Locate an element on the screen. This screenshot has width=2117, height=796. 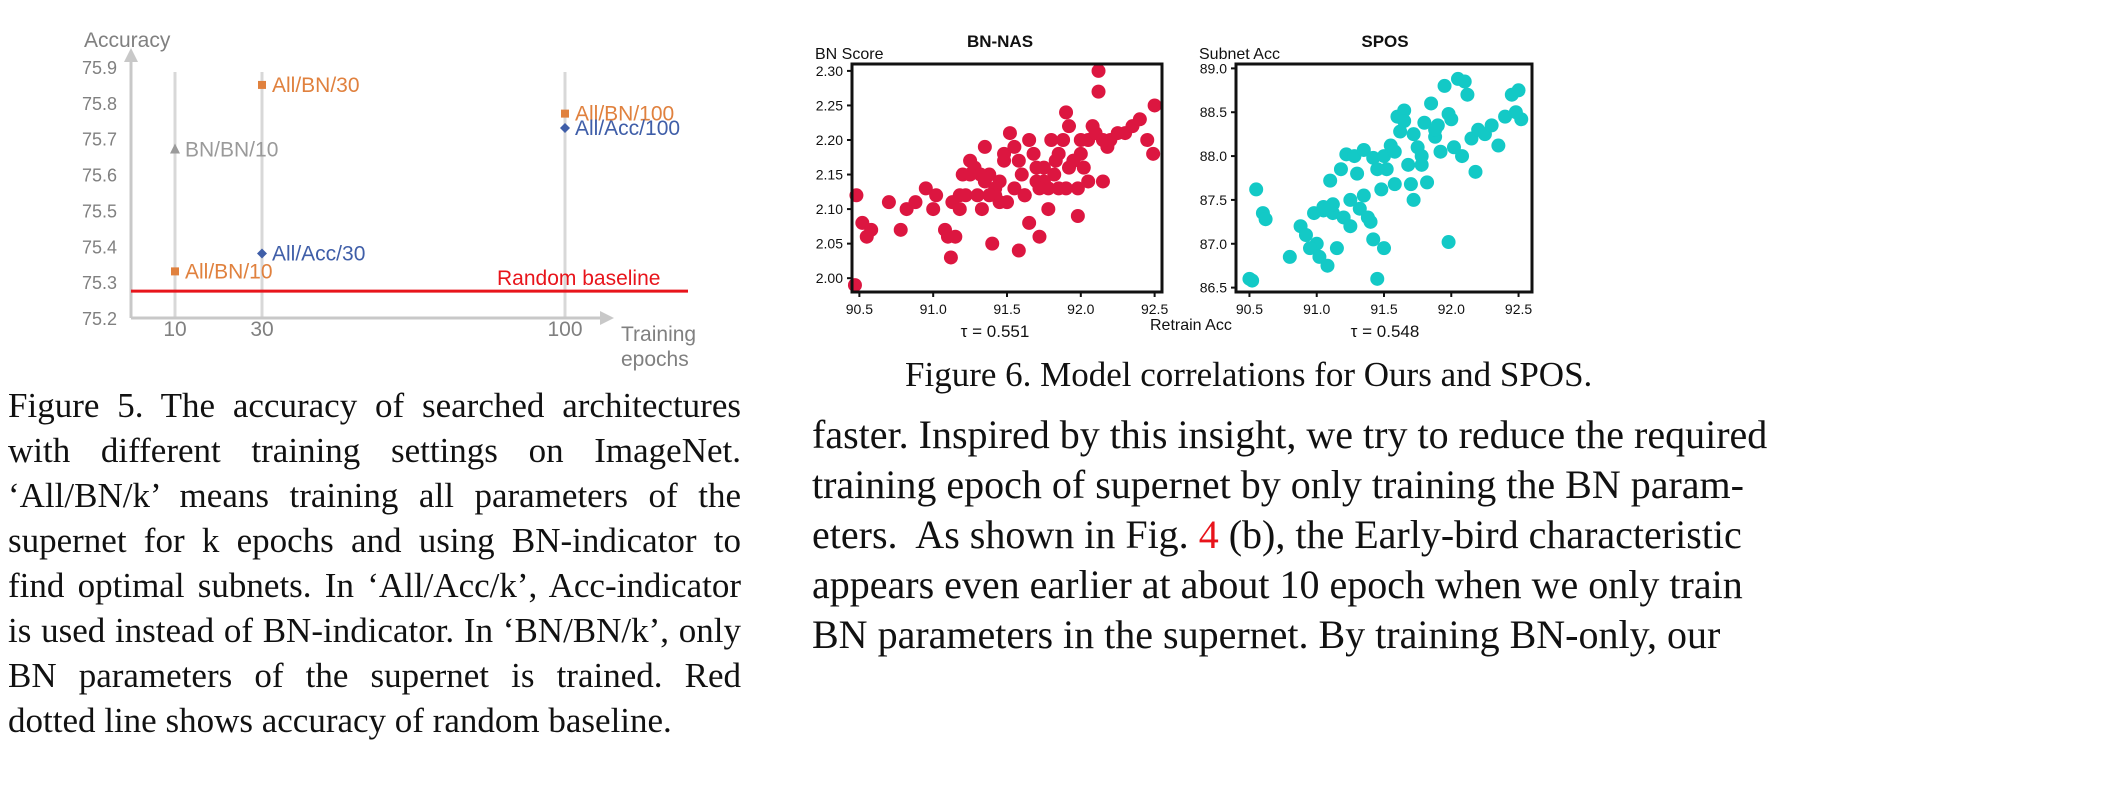
f5-y-tick-label: 75.5 is located at coordinates (99, 211).